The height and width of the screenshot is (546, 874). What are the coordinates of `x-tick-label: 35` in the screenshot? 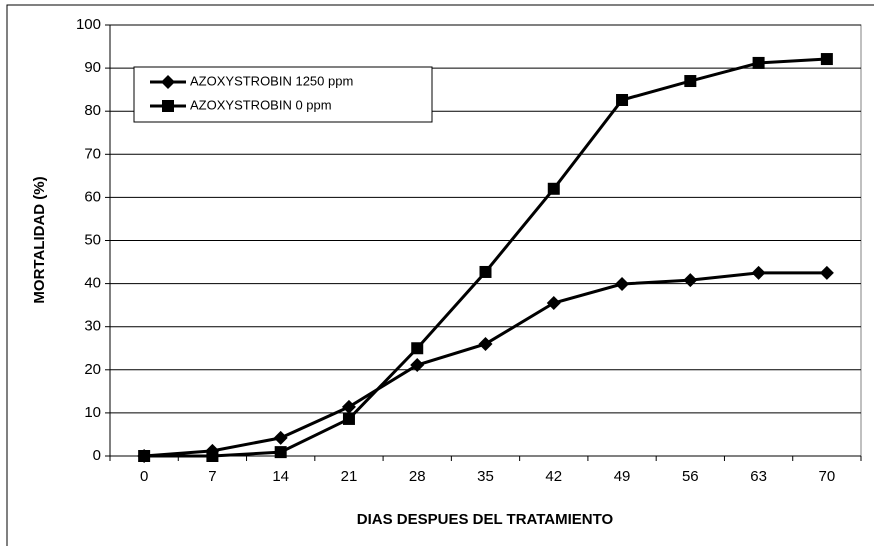 It's located at (485, 476).